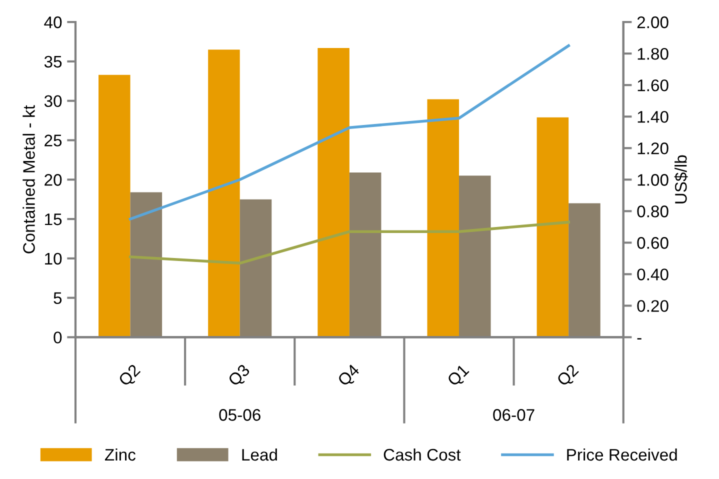 Image resolution: width=719 pixels, height=479 pixels. What do you see at coordinates (652, 274) in the screenshot?
I see `y2-tick-label: 0.40` at bounding box center [652, 274].